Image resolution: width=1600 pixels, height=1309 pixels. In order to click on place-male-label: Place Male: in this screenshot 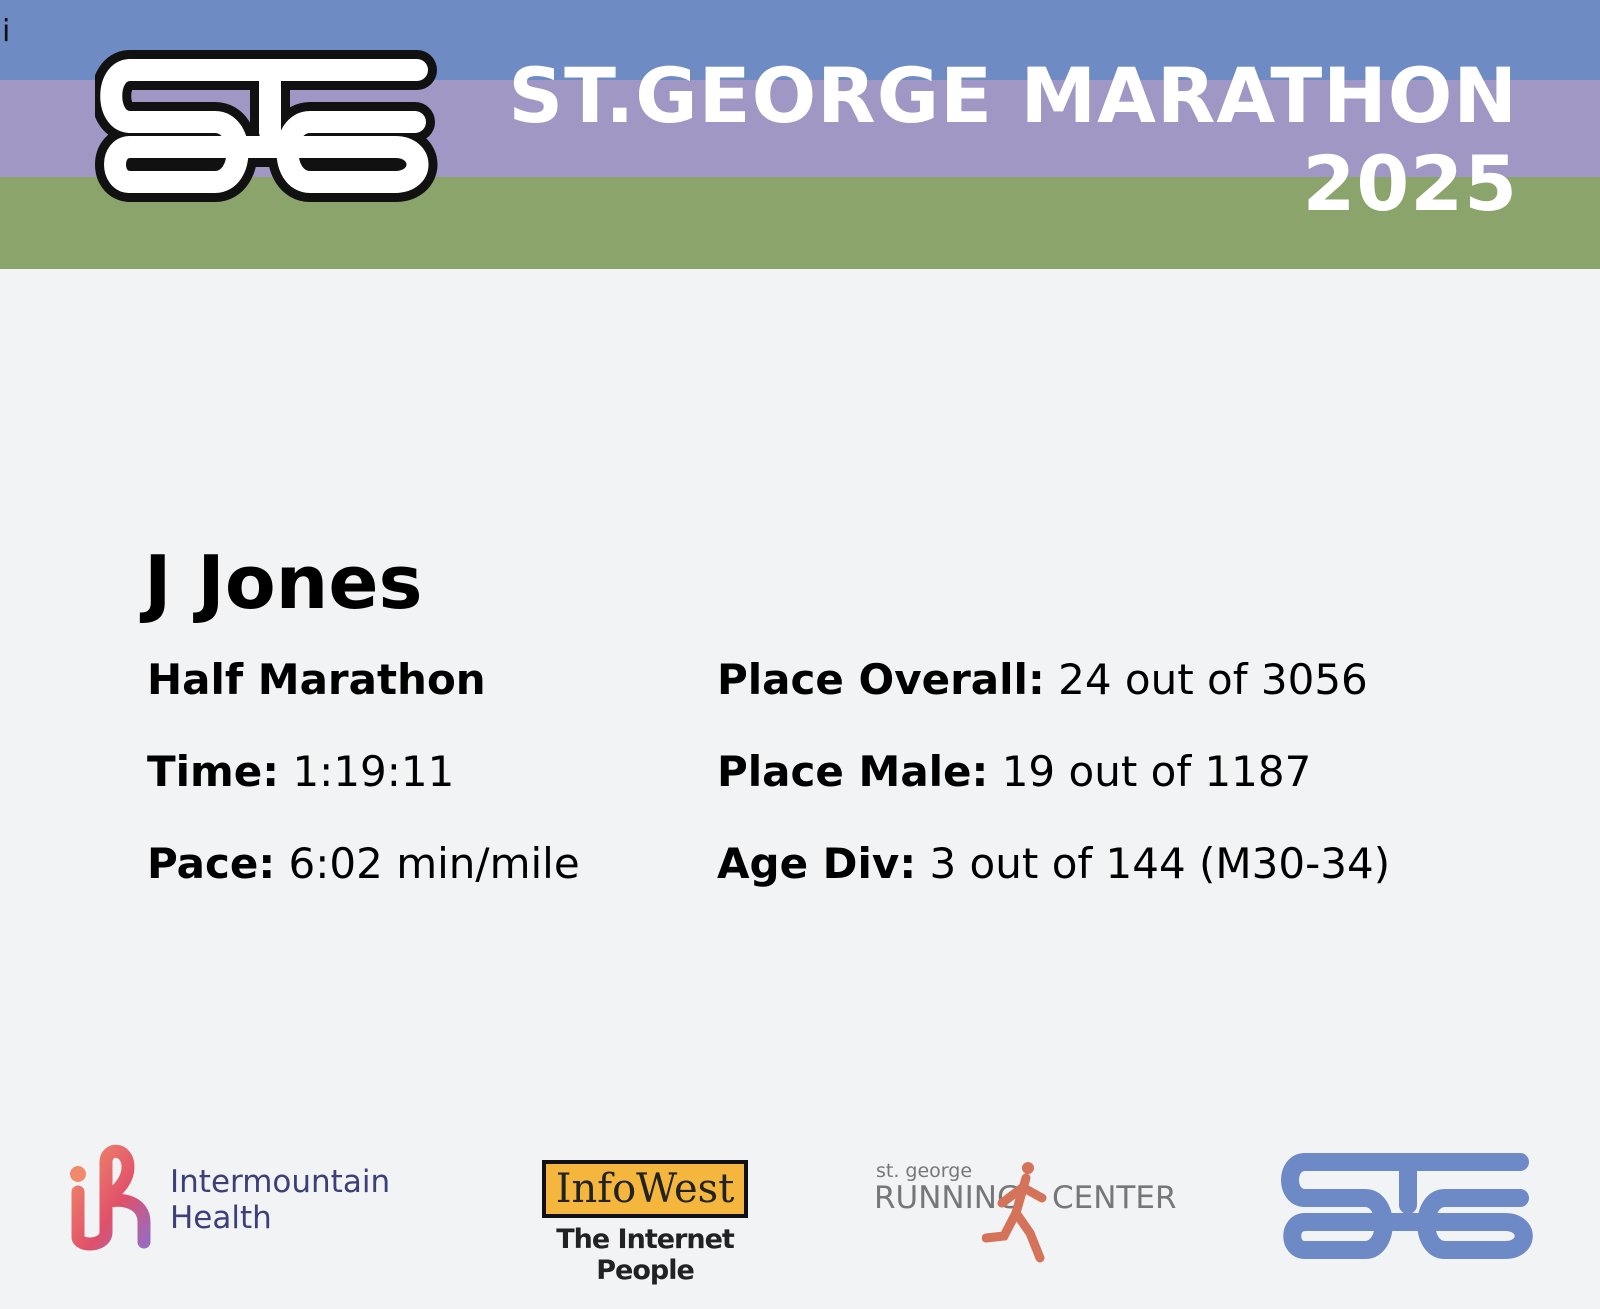, I will do `click(853, 771)`.